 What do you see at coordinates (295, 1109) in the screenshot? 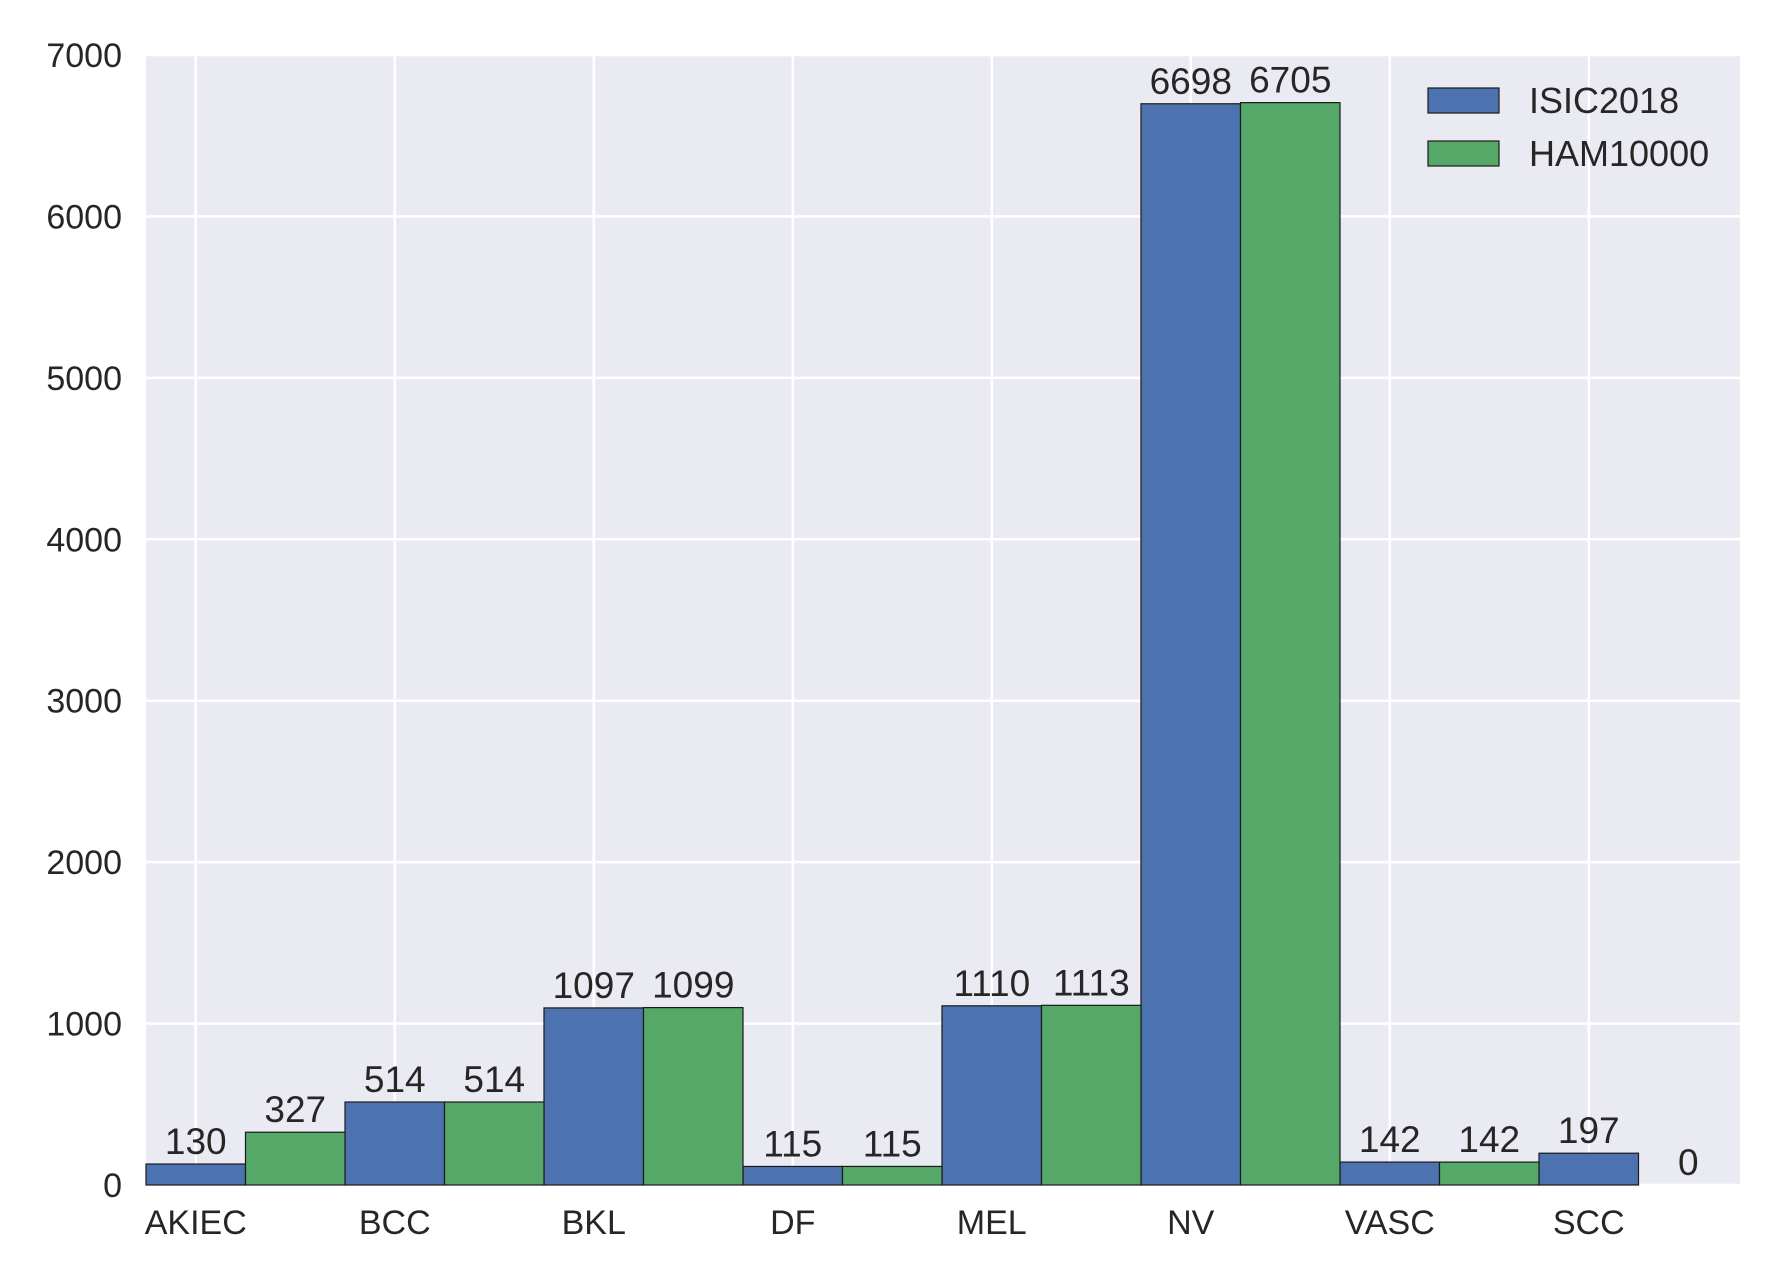
I see `value-label: 327` at bounding box center [295, 1109].